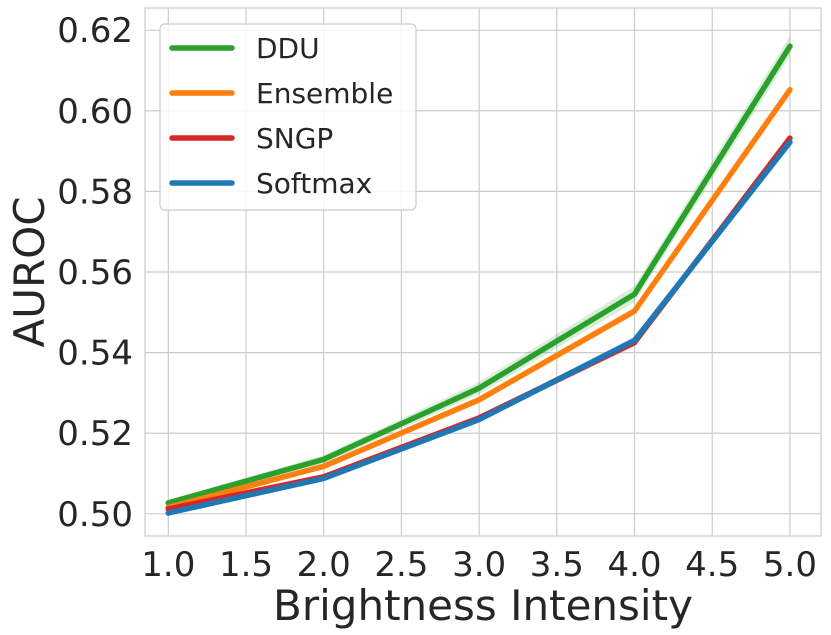 This screenshot has width=831, height=635. Describe the element at coordinates (557, 565) in the screenshot. I see `x-tick-label: 3.5` at that location.